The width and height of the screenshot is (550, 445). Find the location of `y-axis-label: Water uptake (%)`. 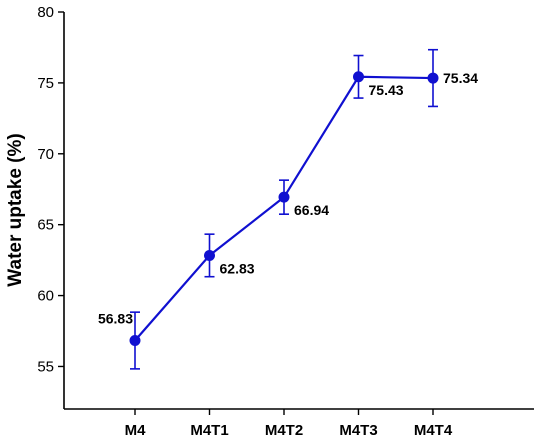

y-axis-label: Water uptake (%) is located at coordinates (15, 209).